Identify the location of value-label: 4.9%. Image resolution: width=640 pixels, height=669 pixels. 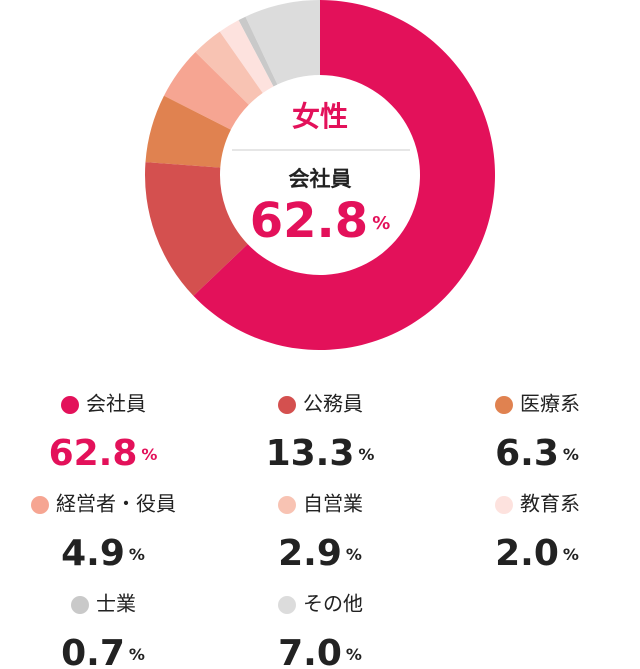
(103, 553).